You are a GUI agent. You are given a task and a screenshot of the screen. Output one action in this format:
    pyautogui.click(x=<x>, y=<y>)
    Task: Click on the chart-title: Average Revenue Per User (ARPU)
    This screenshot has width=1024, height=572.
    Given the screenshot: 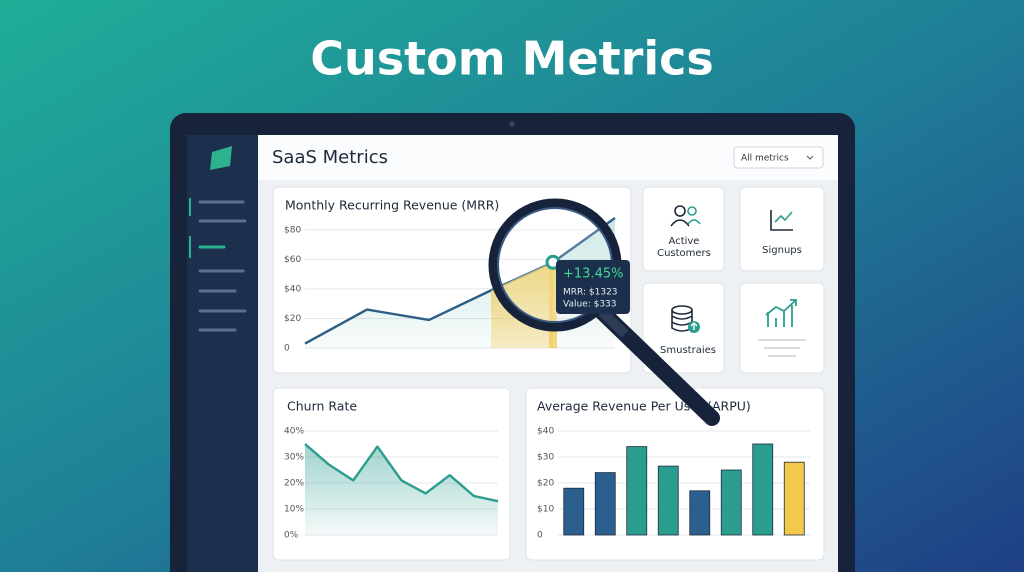 What is the action you would take?
    pyautogui.click(x=644, y=406)
    